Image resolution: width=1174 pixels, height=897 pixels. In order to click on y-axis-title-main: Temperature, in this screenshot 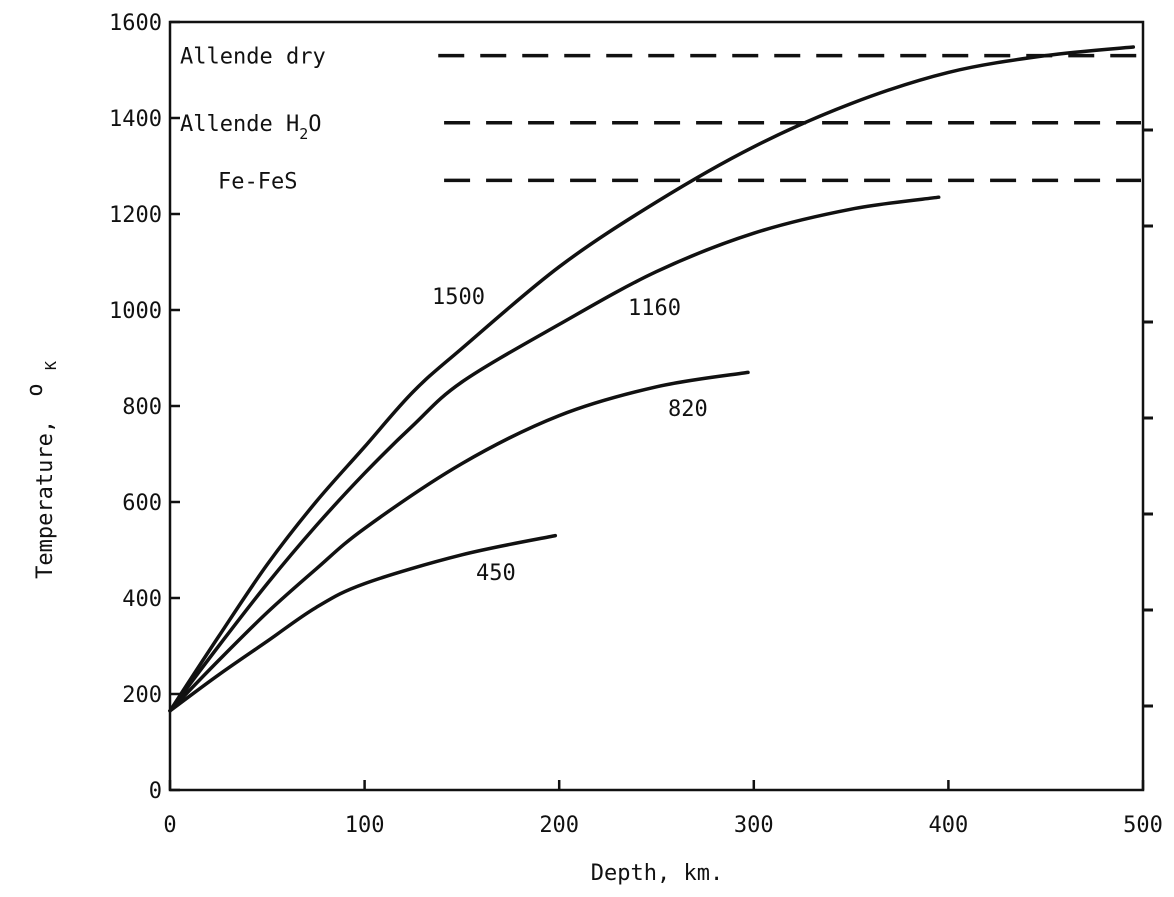, I will do `click(45, 499)`.